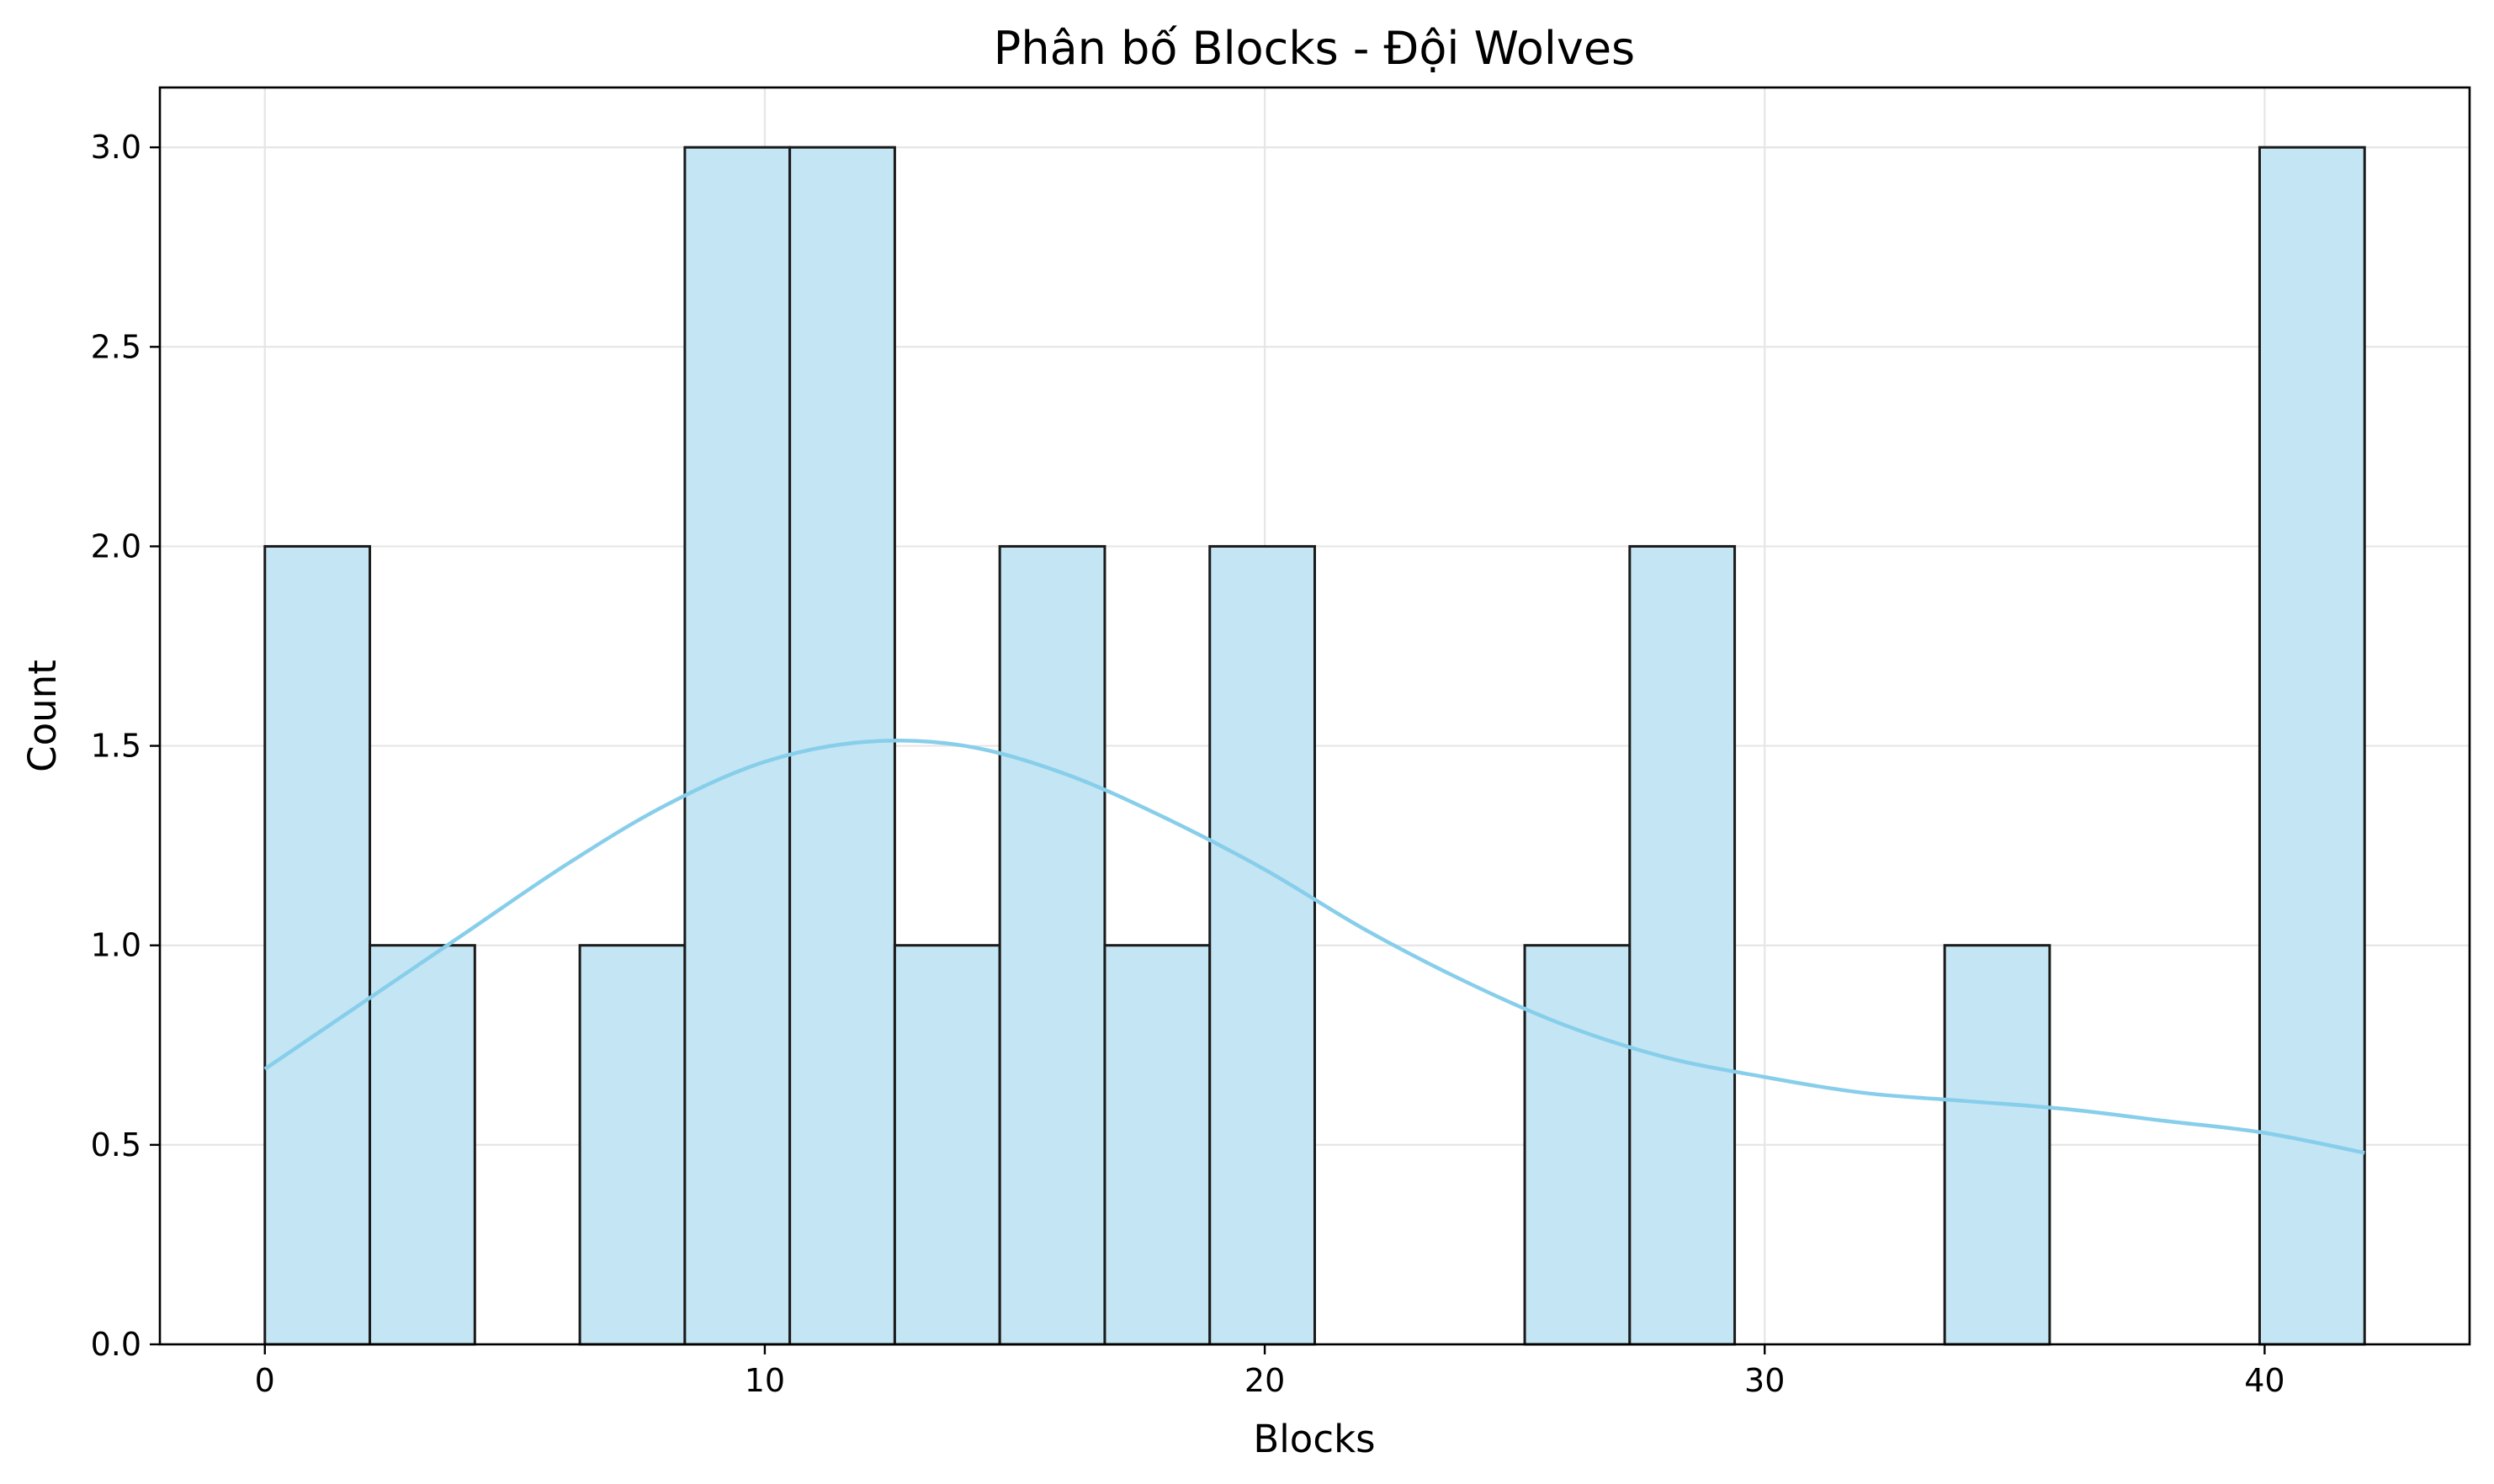 This screenshot has width=2494, height=1484. Describe the element at coordinates (2264, 1380) in the screenshot. I see `x-tick-label: 40` at that location.